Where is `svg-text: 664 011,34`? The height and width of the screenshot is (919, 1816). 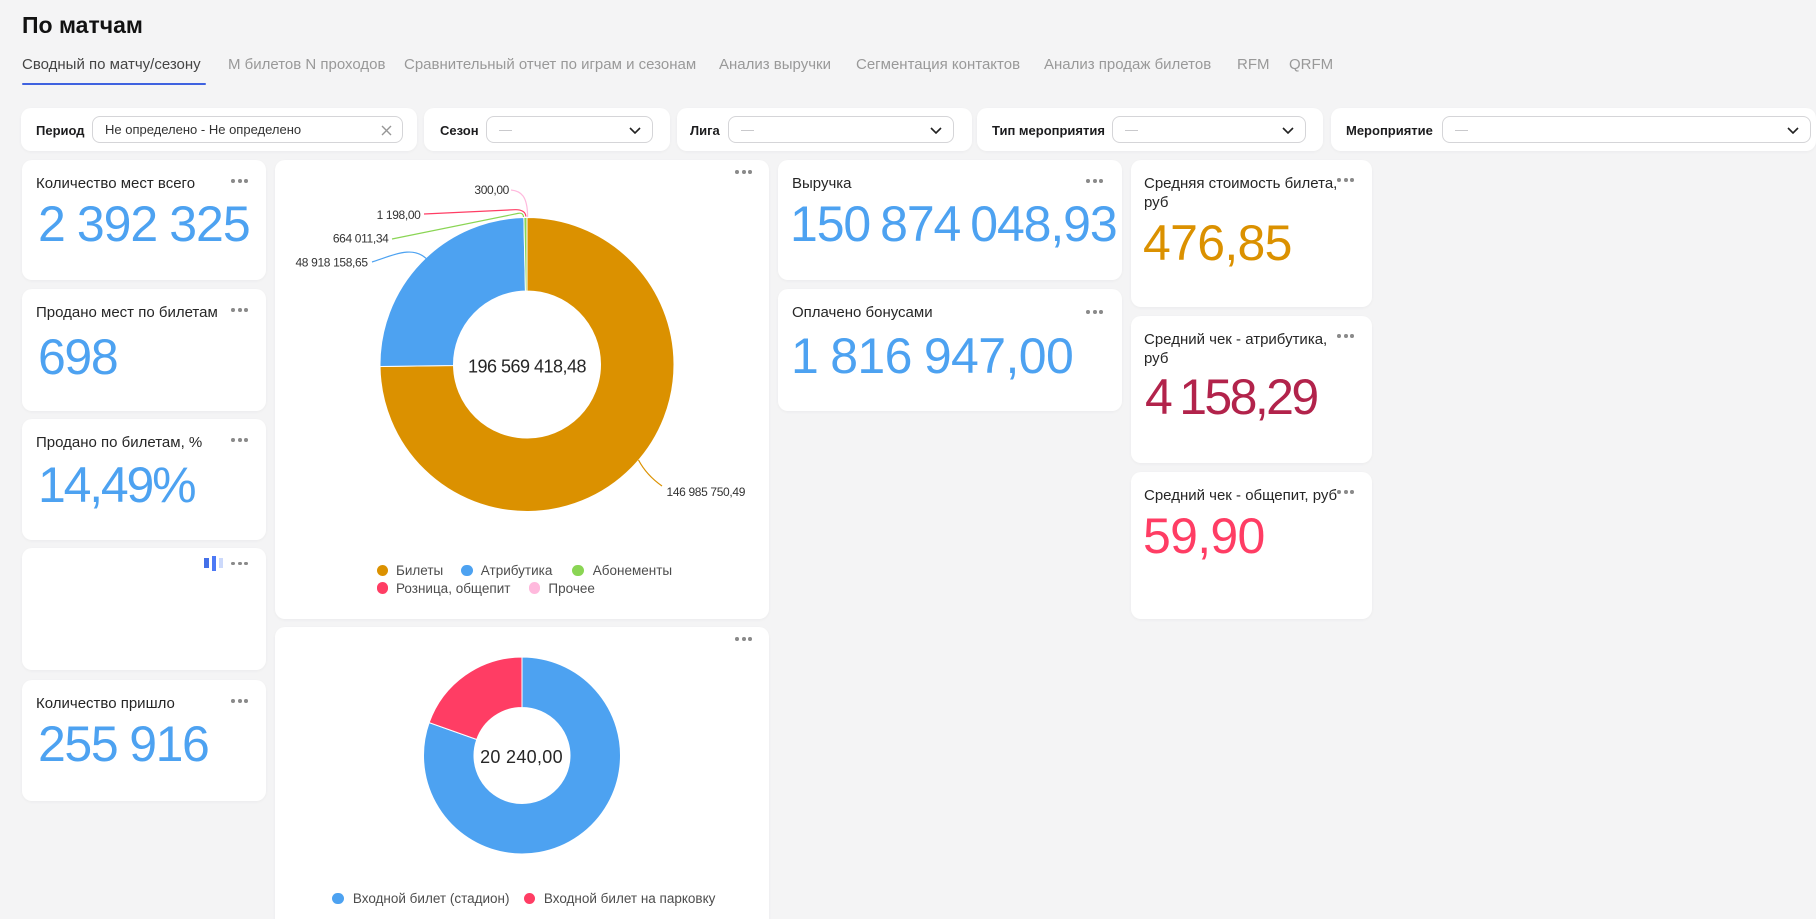
svg-text: 664 011,34 is located at coordinates (361, 239).